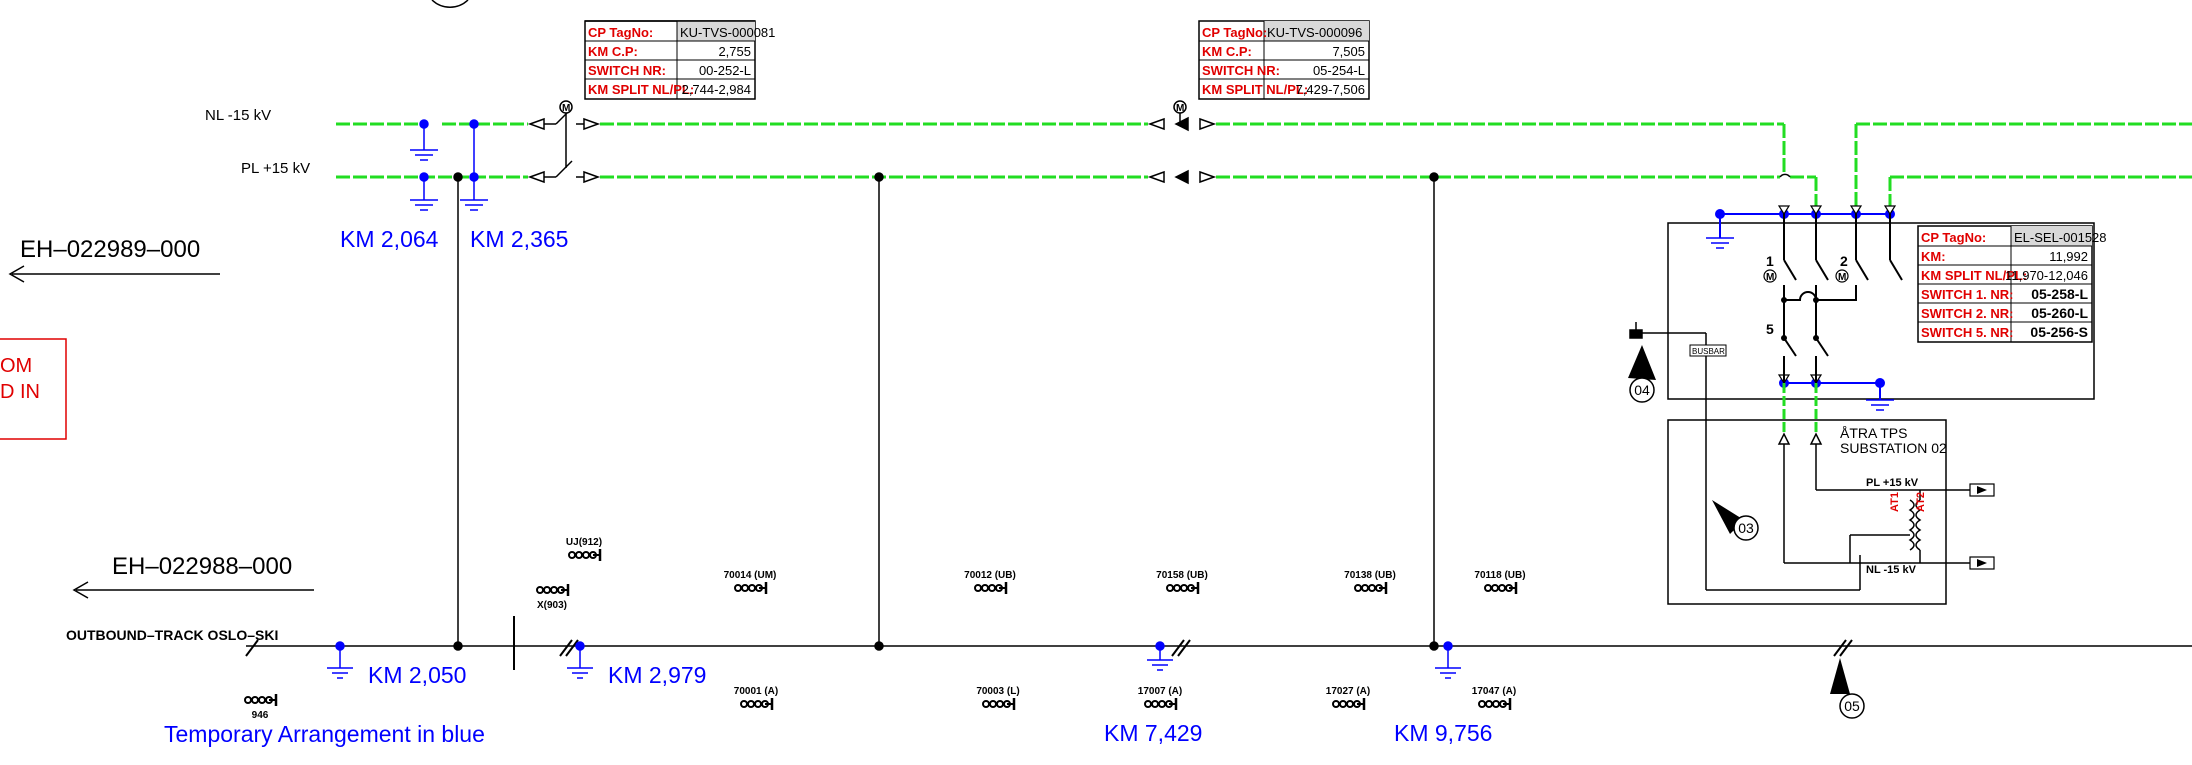  What do you see at coordinates (1895, 502) in the screenshot?
I see `at1-label: AT1` at bounding box center [1895, 502].